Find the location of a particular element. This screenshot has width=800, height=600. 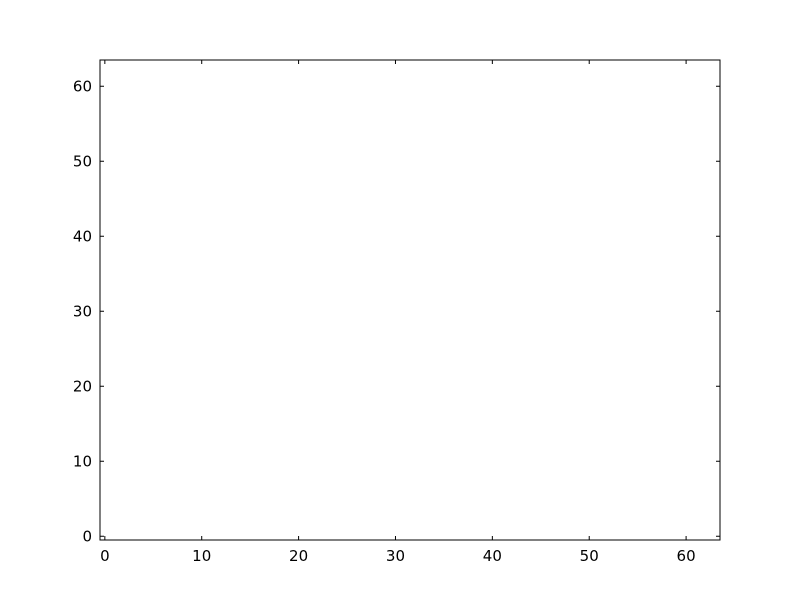

x-tick-label: 20 is located at coordinates (298, 556).